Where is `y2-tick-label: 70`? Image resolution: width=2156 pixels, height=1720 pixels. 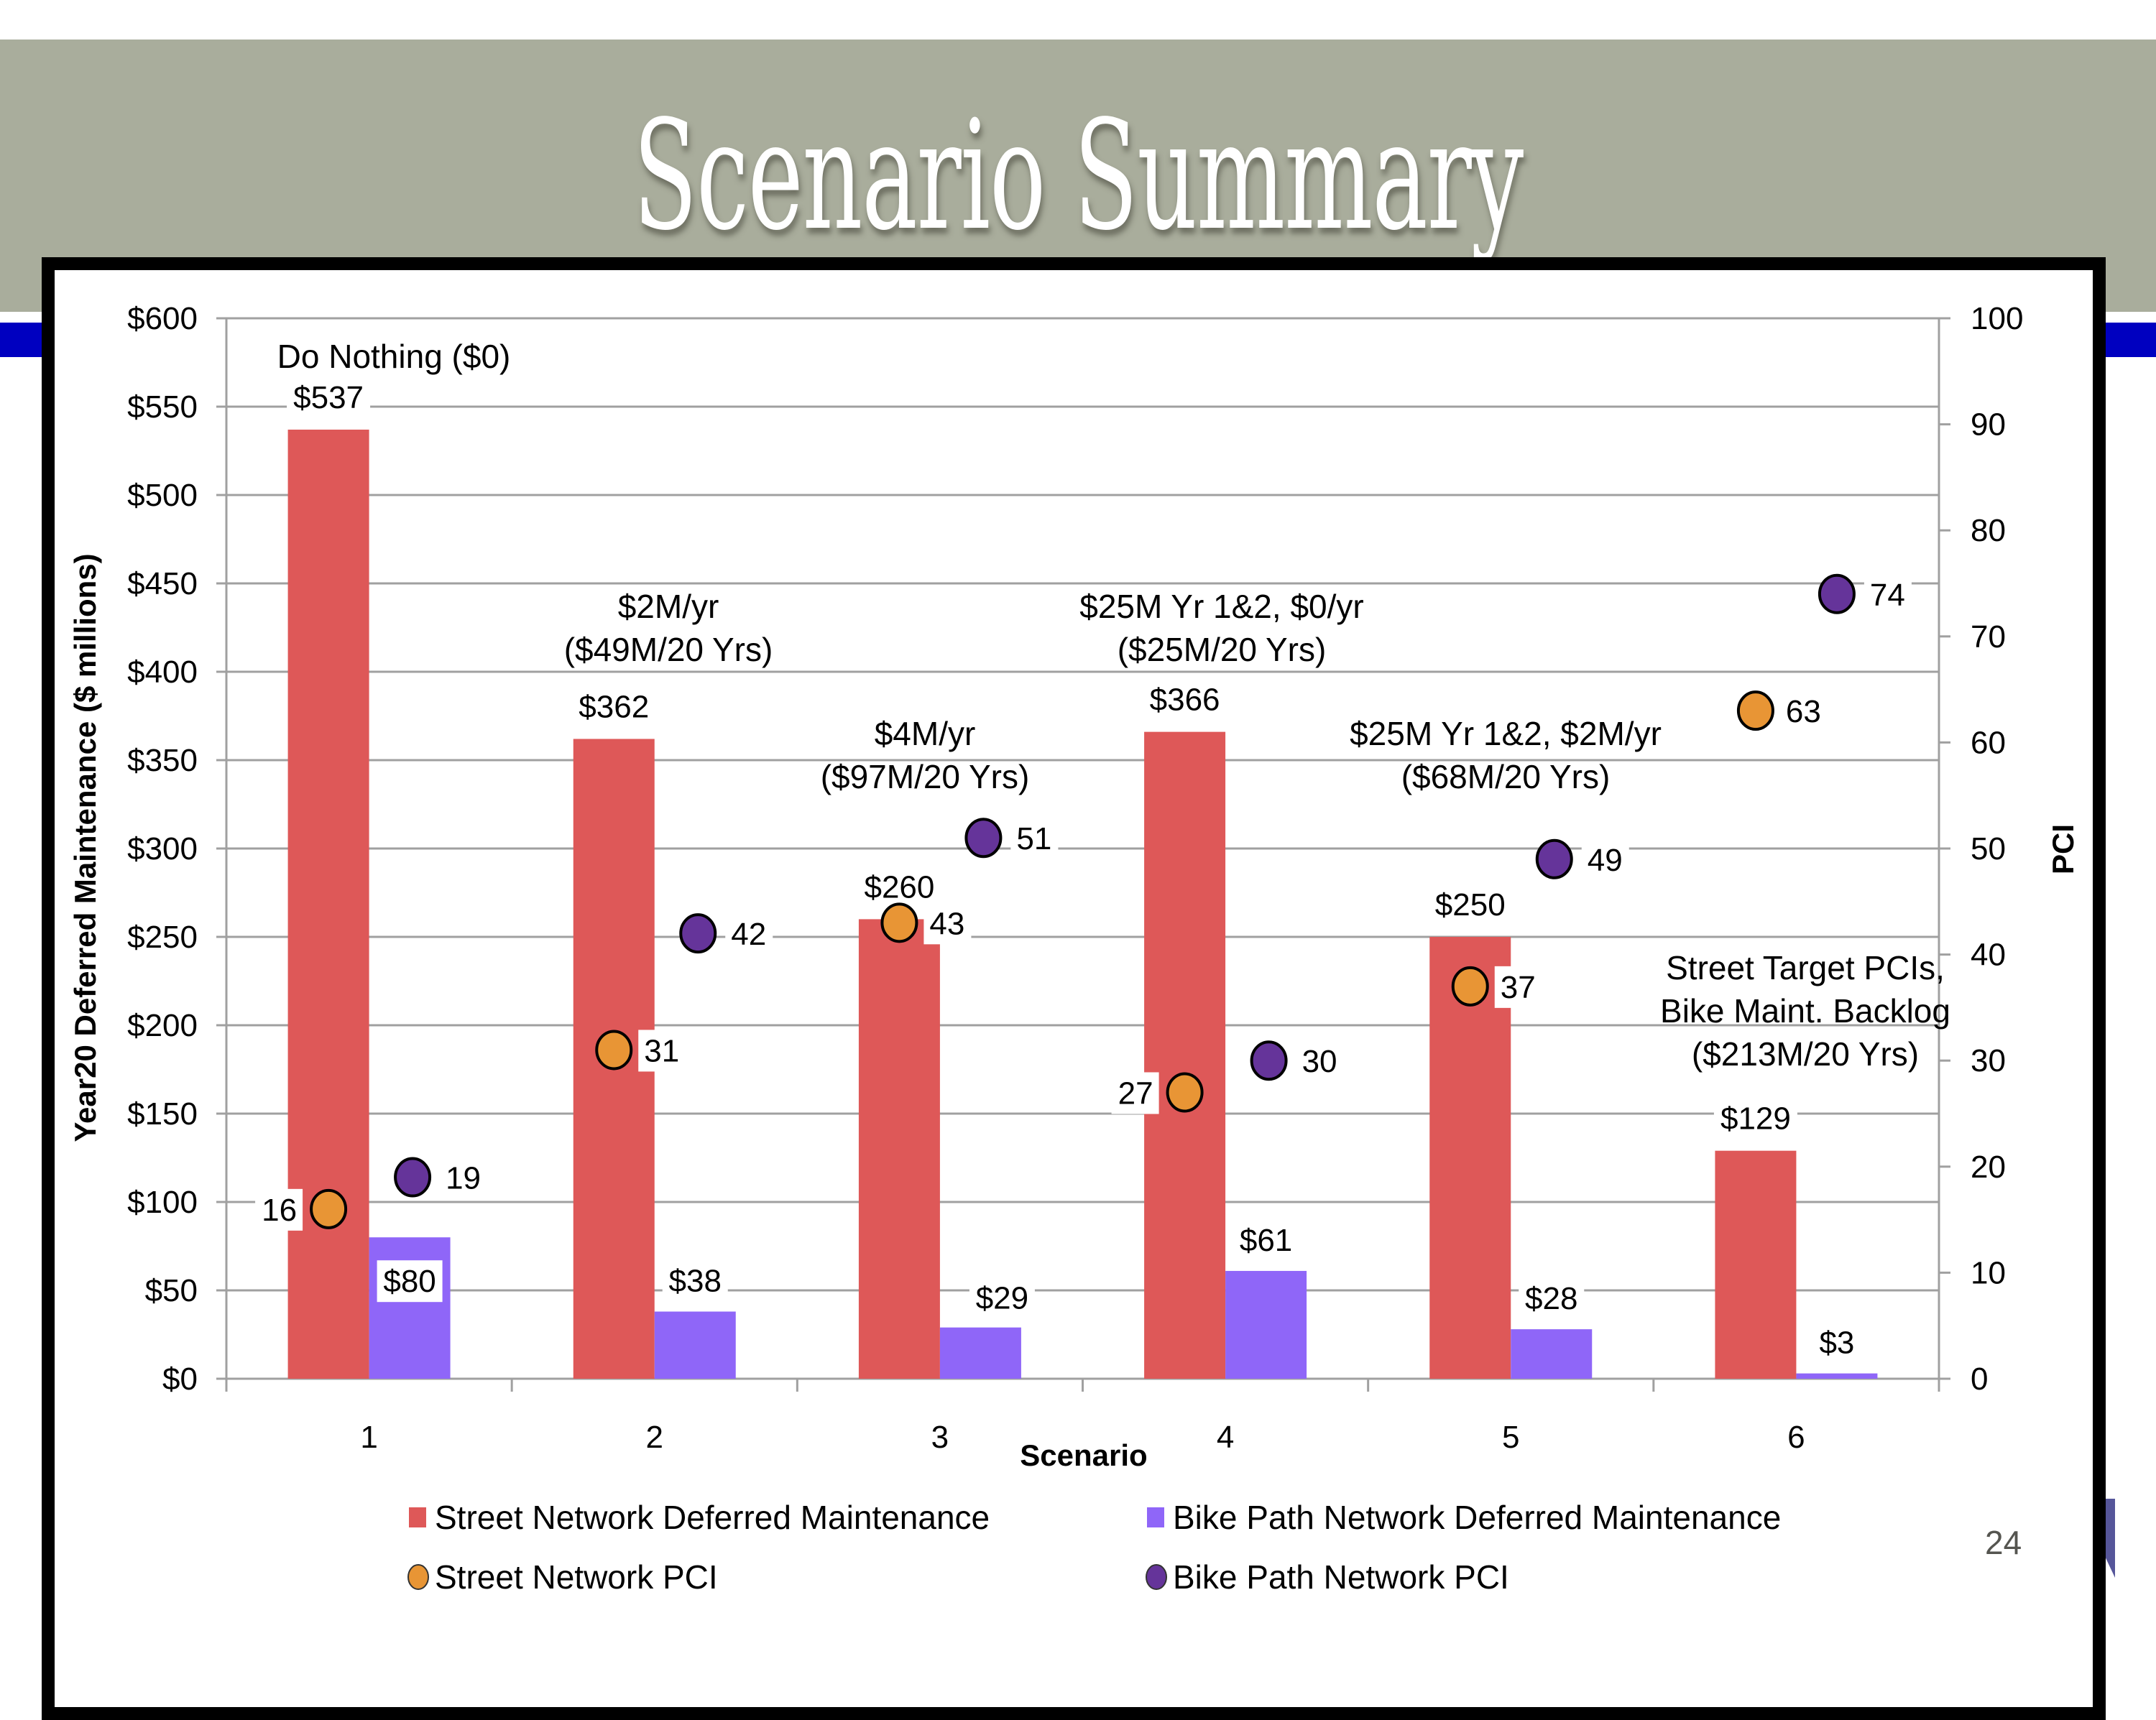 y2-tick-label: 70 is located at coordinates (1989, 637).